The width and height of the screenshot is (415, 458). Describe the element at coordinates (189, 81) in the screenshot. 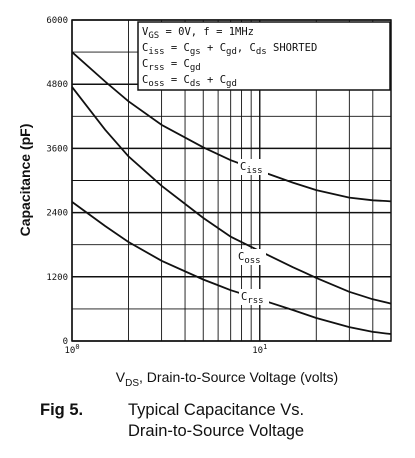

I see `legend-line: Coss = Cds + Cgd` at that location.